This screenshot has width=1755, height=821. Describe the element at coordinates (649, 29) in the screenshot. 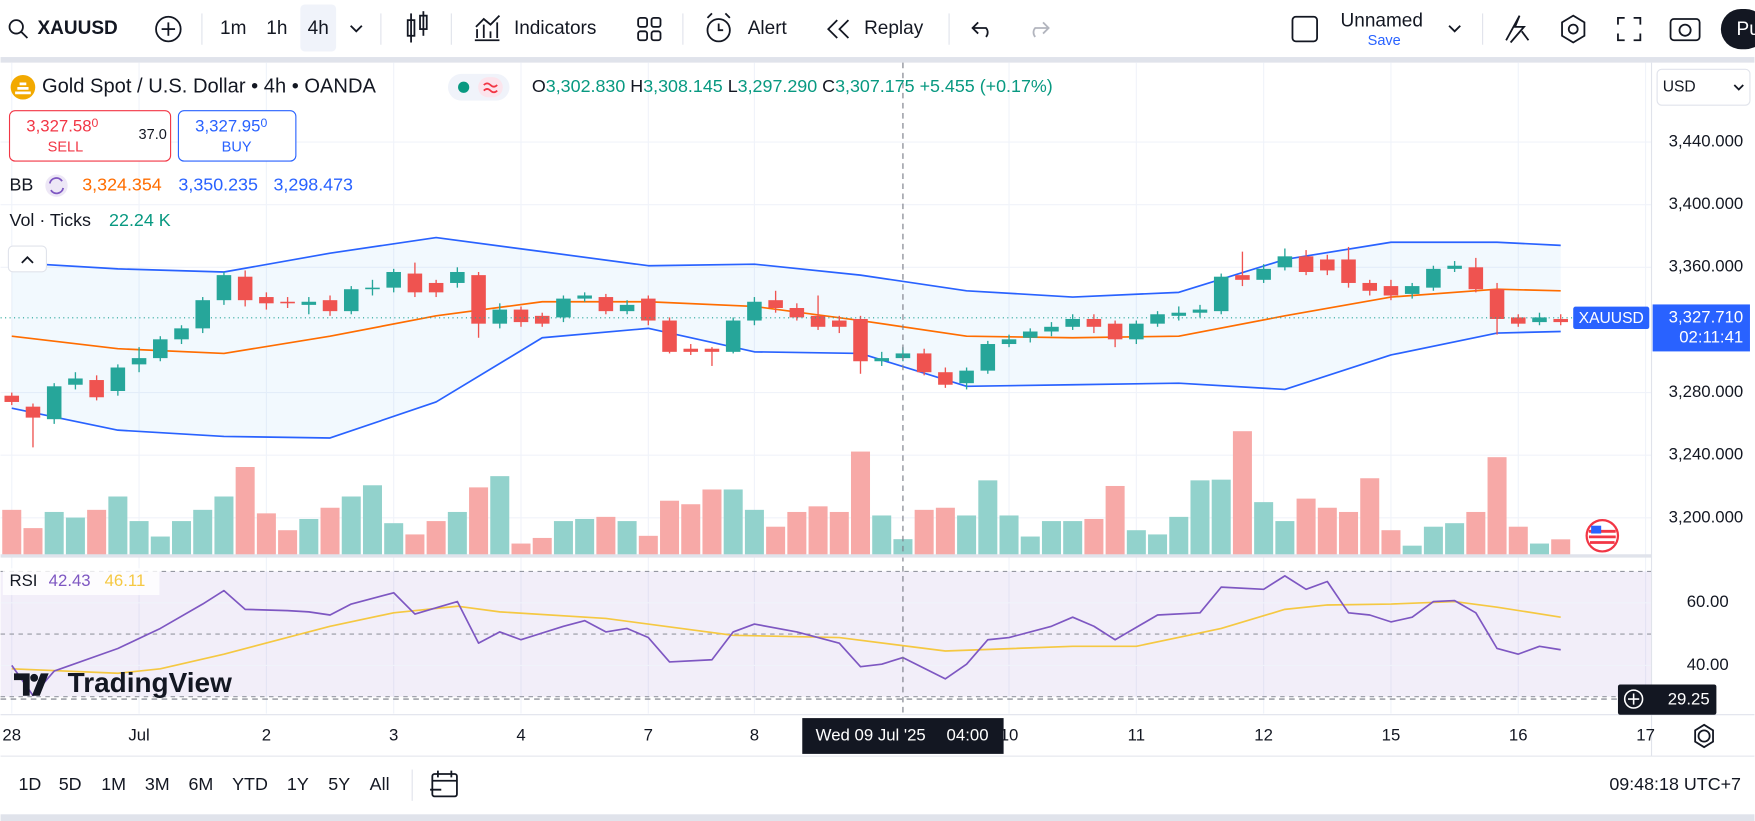

I see `templates` at that location.